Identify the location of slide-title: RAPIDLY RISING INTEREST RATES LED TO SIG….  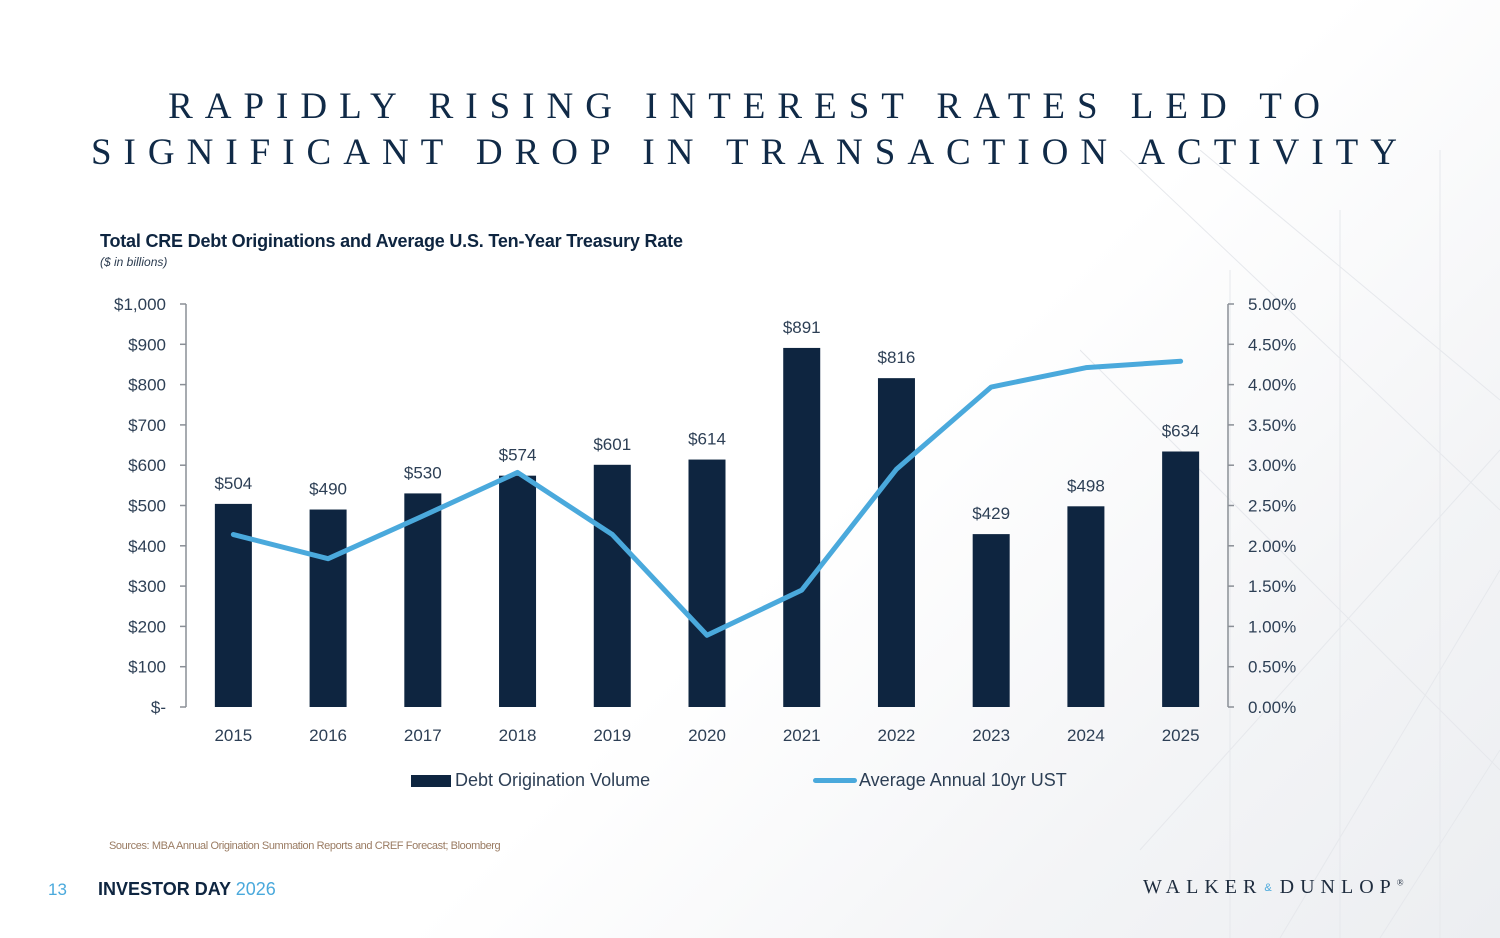
(750, 130).